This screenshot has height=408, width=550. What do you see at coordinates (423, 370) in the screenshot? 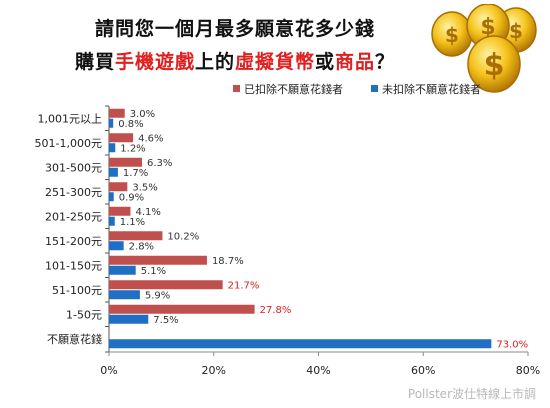
I see `x-tick-label: 60%` at bounding box center [423, 370].